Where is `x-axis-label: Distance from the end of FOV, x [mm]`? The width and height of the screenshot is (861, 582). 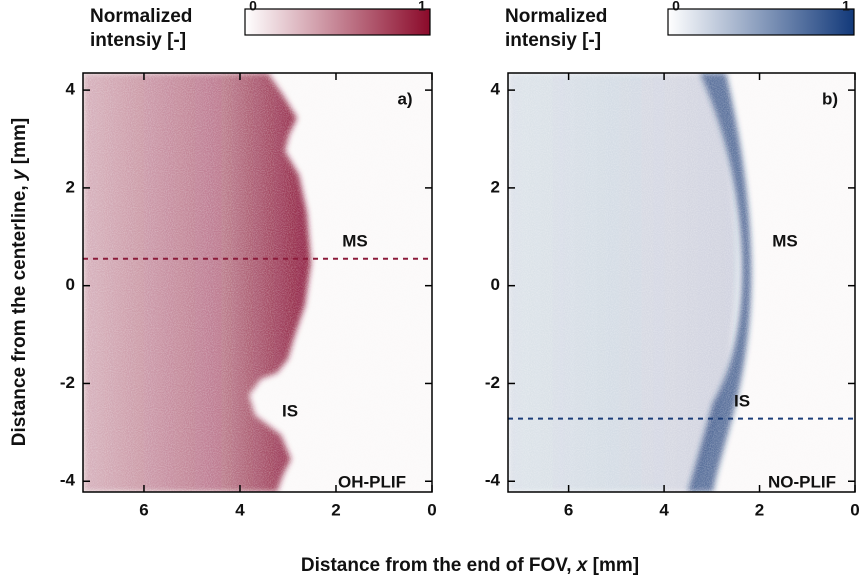
x-axis-label: Distance from the end of FOV, x [mm] is located at coordinates (470, 565).